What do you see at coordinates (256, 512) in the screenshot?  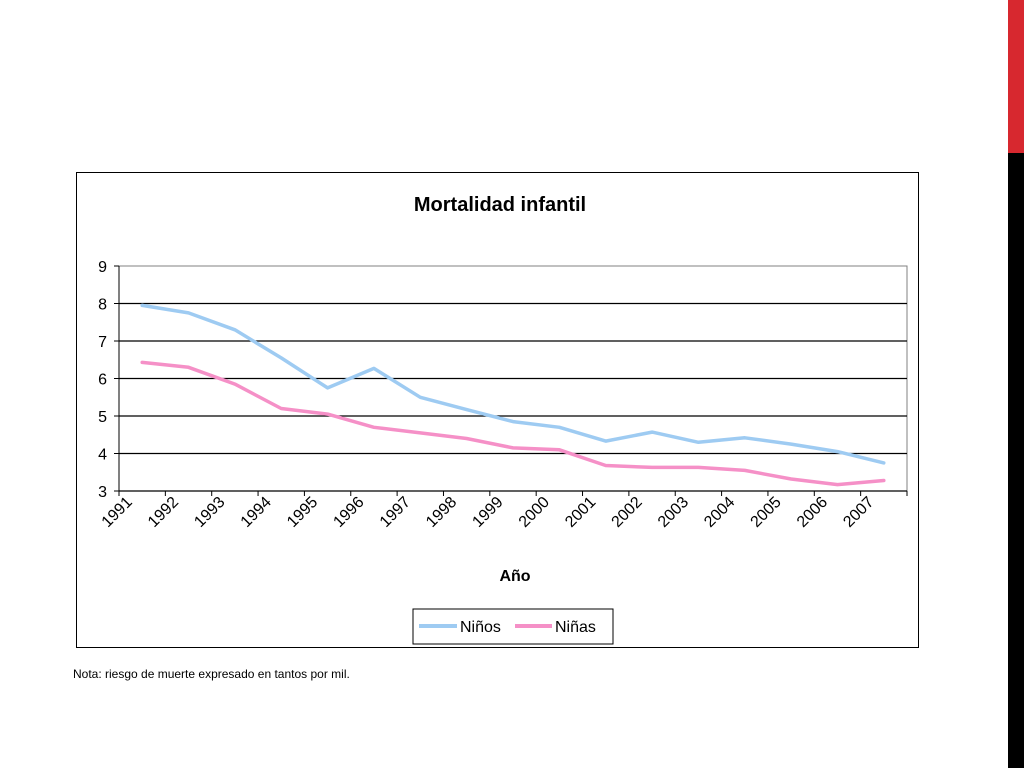 I see `x-tick-label: 1994` at bounding box center [256, 512].